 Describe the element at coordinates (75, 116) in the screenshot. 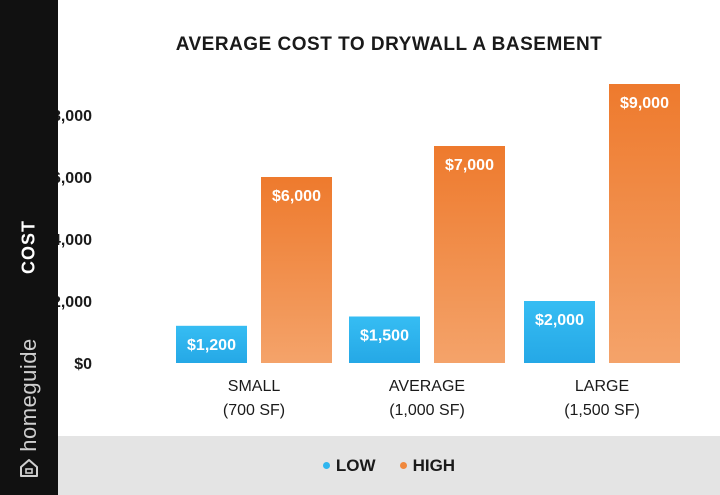

I see `y-tick-label: $8,000` at that location.